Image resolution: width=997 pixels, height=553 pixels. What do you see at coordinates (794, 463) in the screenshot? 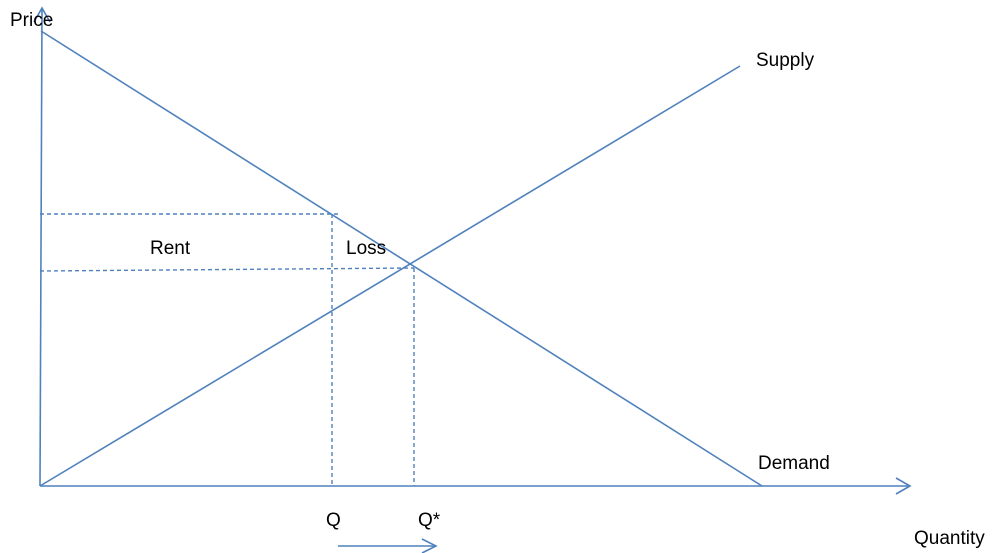
I see `demand-label: Demand` at bounding box center [794, 463].